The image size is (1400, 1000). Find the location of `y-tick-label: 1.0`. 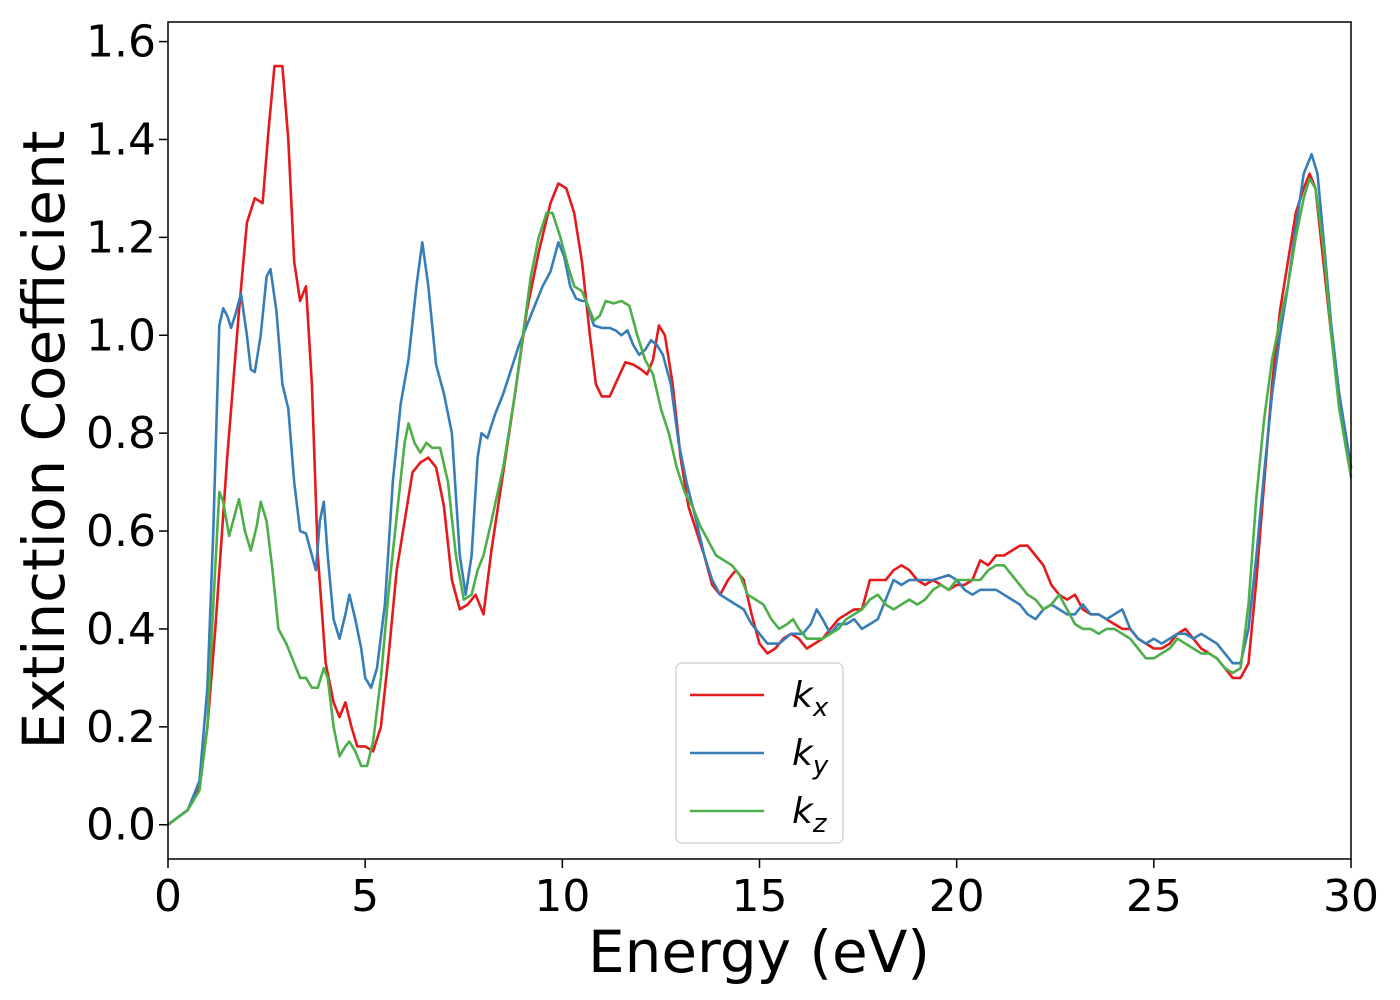

y-tick-label: 1.0 is located at coordinates (121, 335).